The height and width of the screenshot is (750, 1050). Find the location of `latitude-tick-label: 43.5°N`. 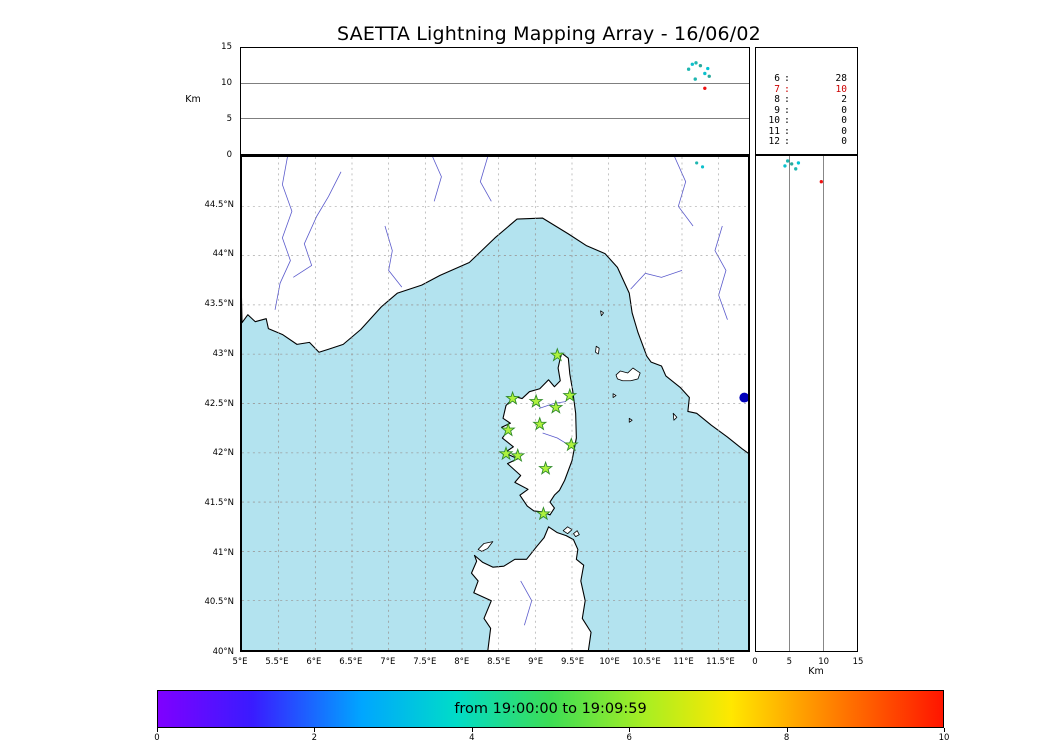

latitude-tick-label: 43.5°N is located at coordinates (219, 304).